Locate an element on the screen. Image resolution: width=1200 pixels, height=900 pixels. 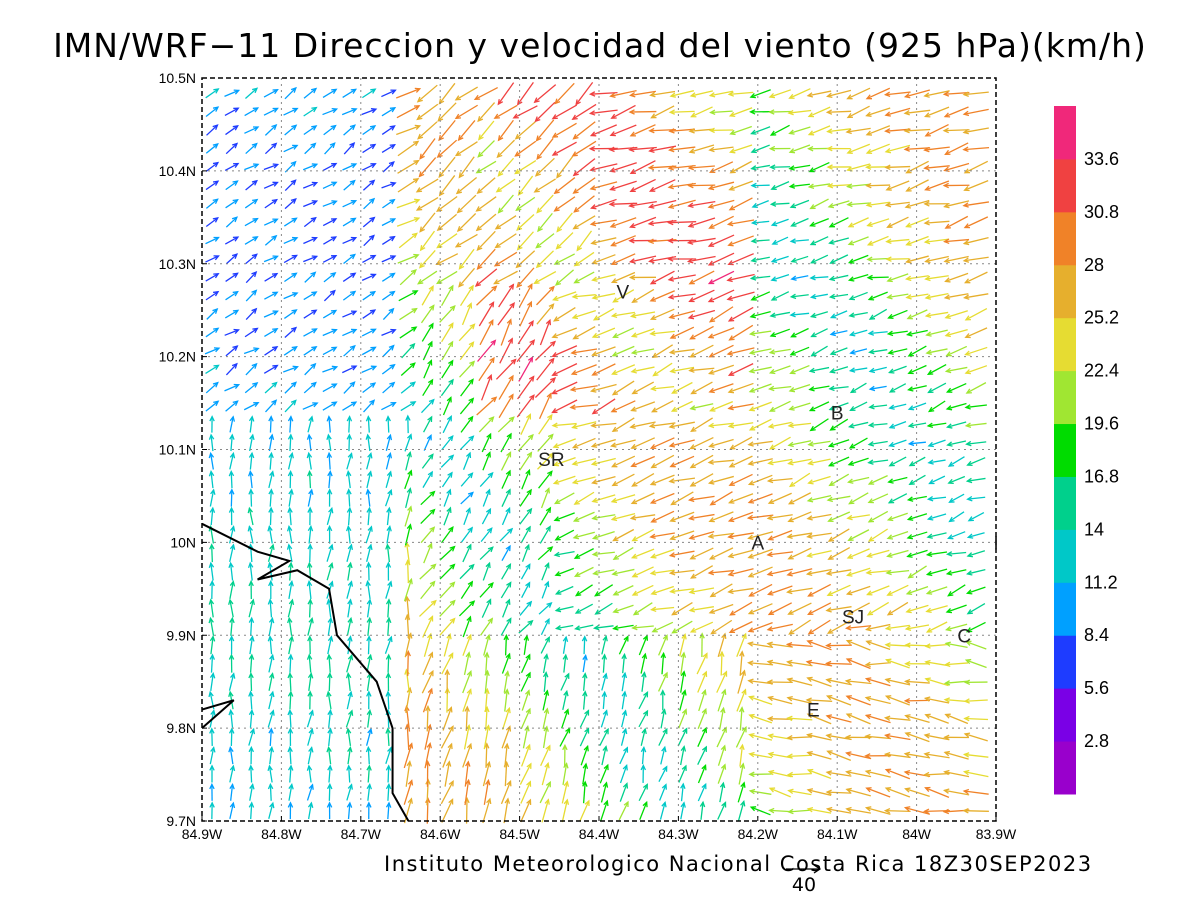
x-tick-label: 84.3W is located at coordinates (678, 834).